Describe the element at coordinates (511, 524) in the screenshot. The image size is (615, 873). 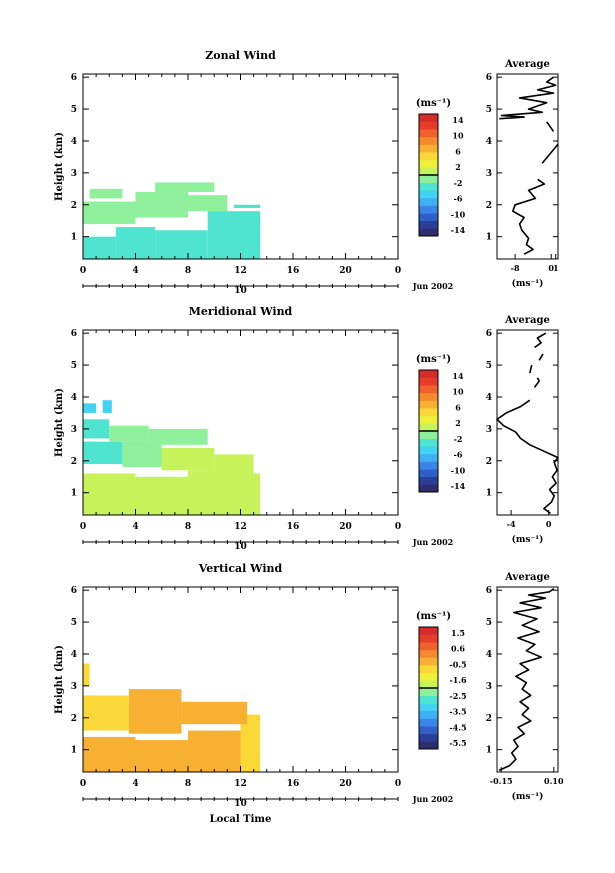
I see `average-x-tick-label: -4` at that location.